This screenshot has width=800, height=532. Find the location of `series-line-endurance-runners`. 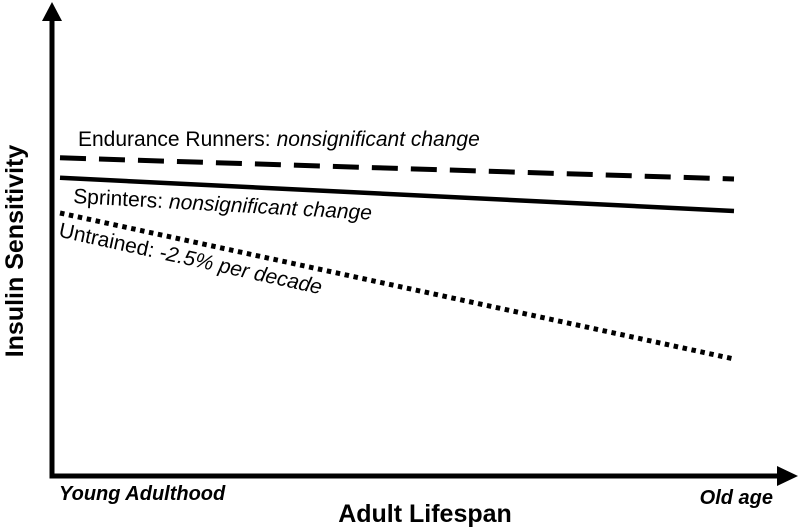

series-line-endurance-runners is located at coordinates (397, 168).